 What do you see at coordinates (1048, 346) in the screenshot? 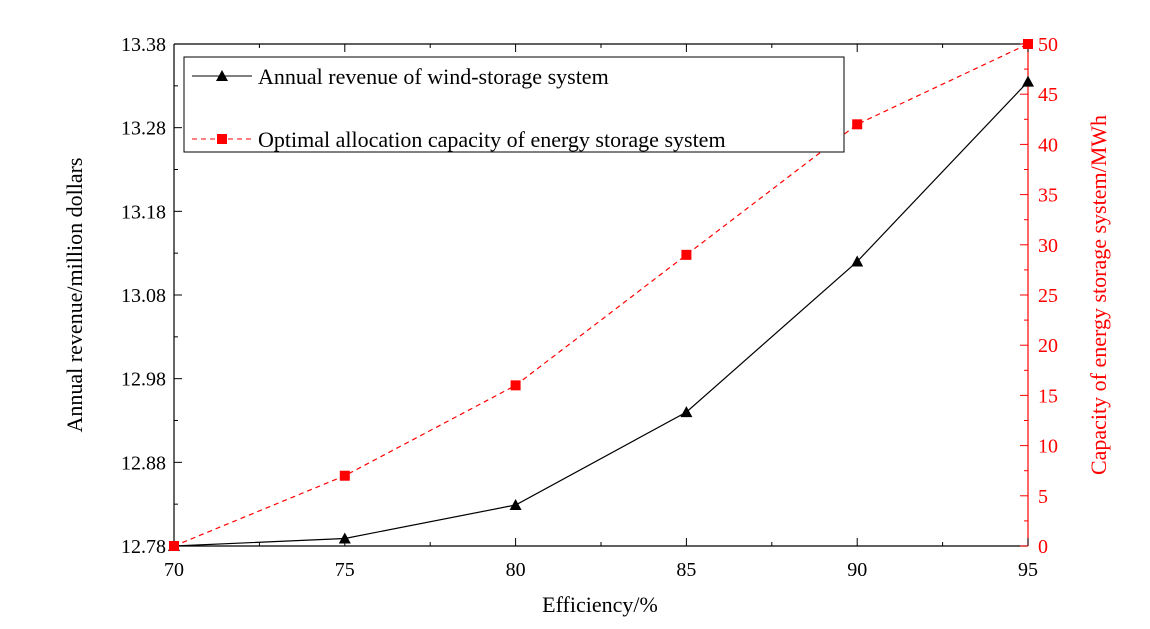
I see `y-right-tick-label: 20` at bounding box center [1048, 346].